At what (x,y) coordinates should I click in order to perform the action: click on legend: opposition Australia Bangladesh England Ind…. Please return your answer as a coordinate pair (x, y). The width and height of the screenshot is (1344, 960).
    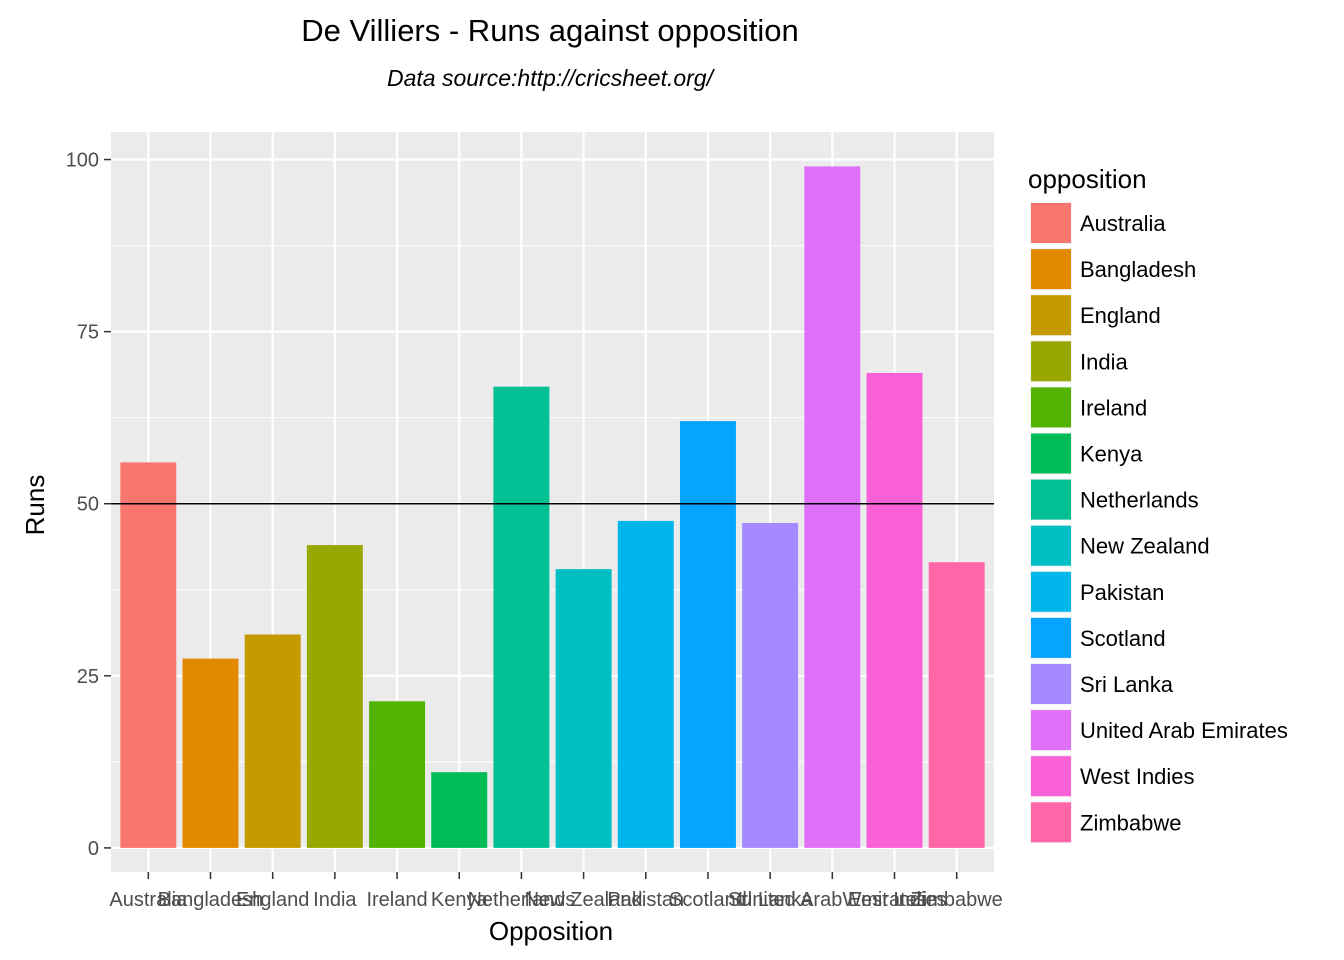
    Looking at the image, I should click on (1158, 504).